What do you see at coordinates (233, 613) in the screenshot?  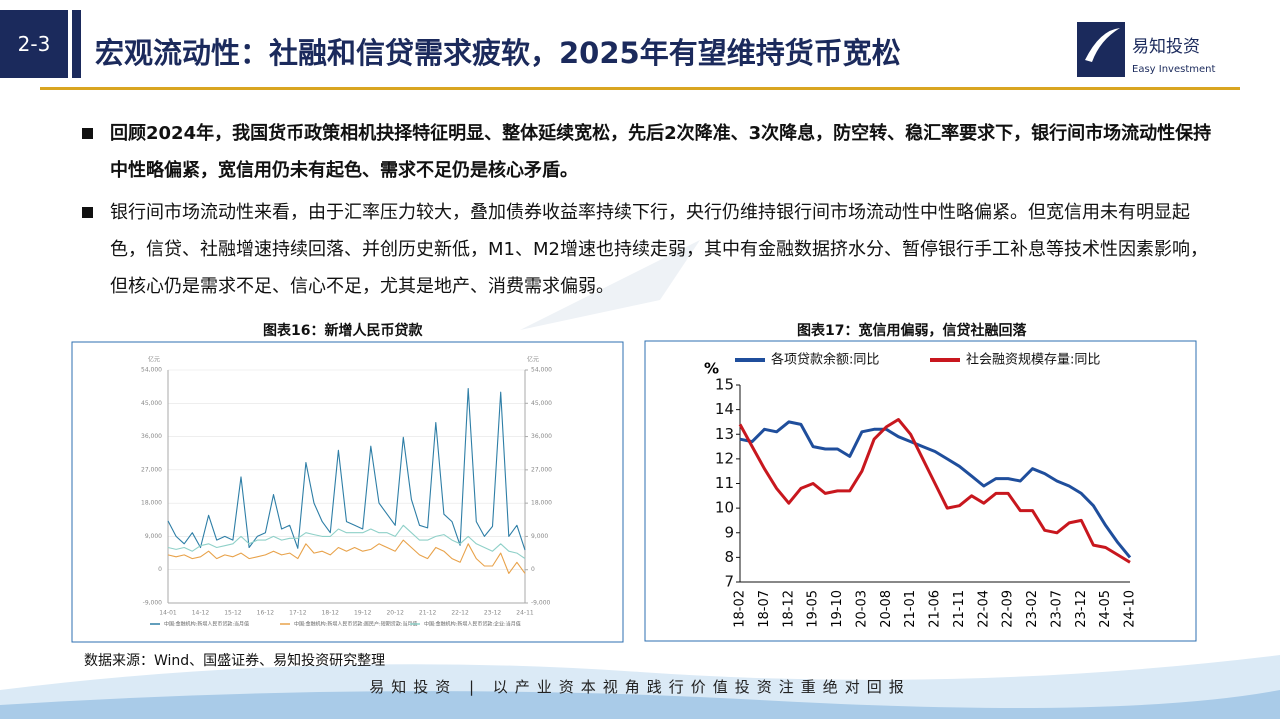 I see `x-tick-label: 15-12` at bounding box center [233, 613].